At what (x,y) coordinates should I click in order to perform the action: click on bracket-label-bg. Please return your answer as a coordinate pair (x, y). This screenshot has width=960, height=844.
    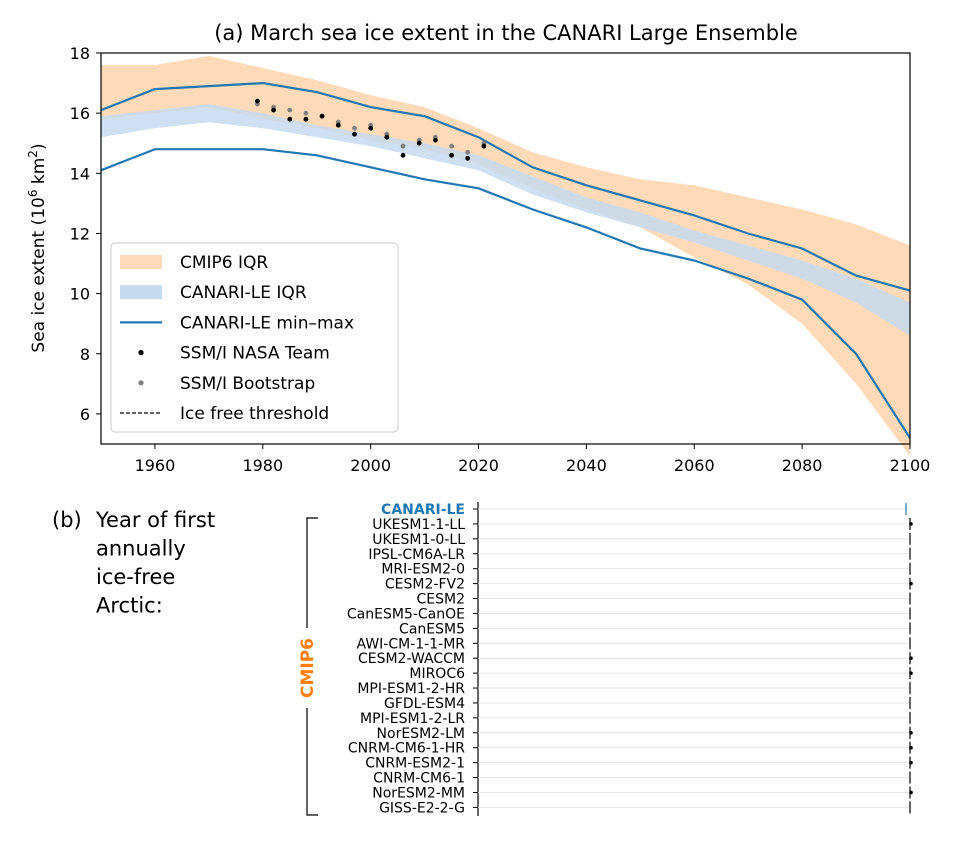
    Looking at the image, I should click on (307, 668).